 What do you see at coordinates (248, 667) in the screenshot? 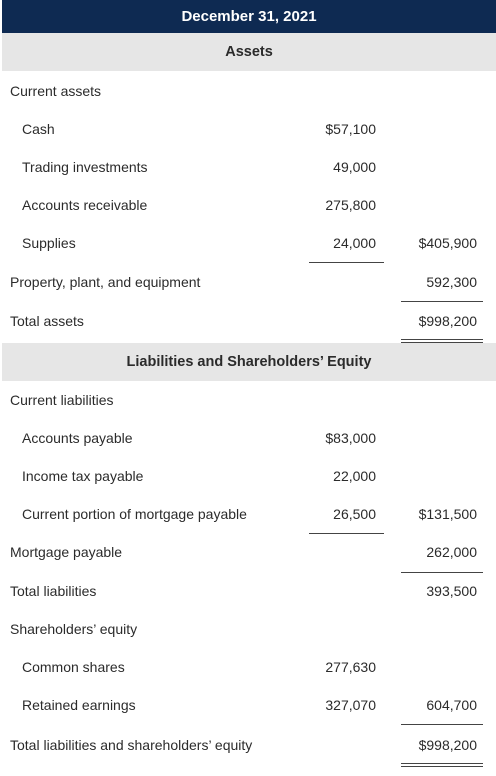
I see `common-shares-row: Common shares 277,630` at bounding box center [248, 667].